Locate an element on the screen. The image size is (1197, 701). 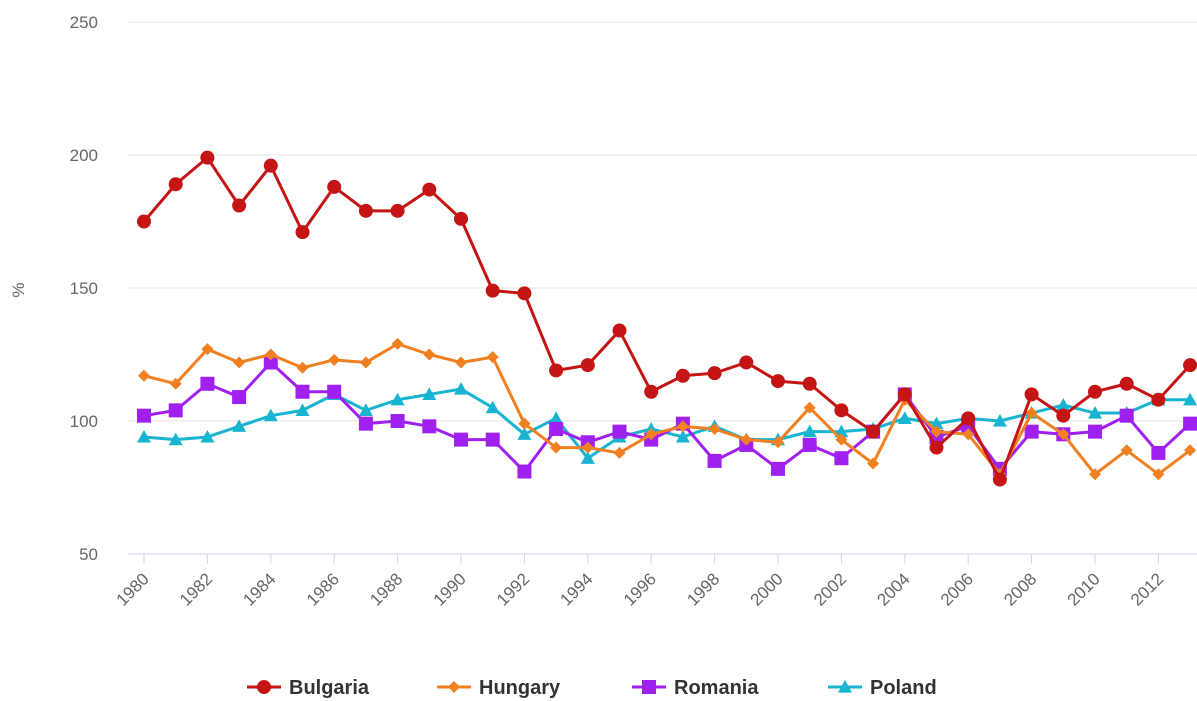
legend-item-romania: Romania is located at coordinates (695, 688).